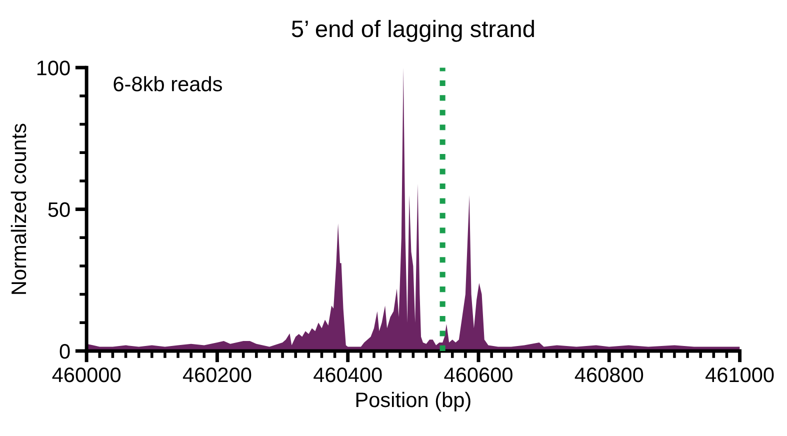 This screenshot has width=787, height=436. Describe the element at coordinates (413, 31) in the screenshot. I see `chart-title: 5’ end of lagging strand` at that location.